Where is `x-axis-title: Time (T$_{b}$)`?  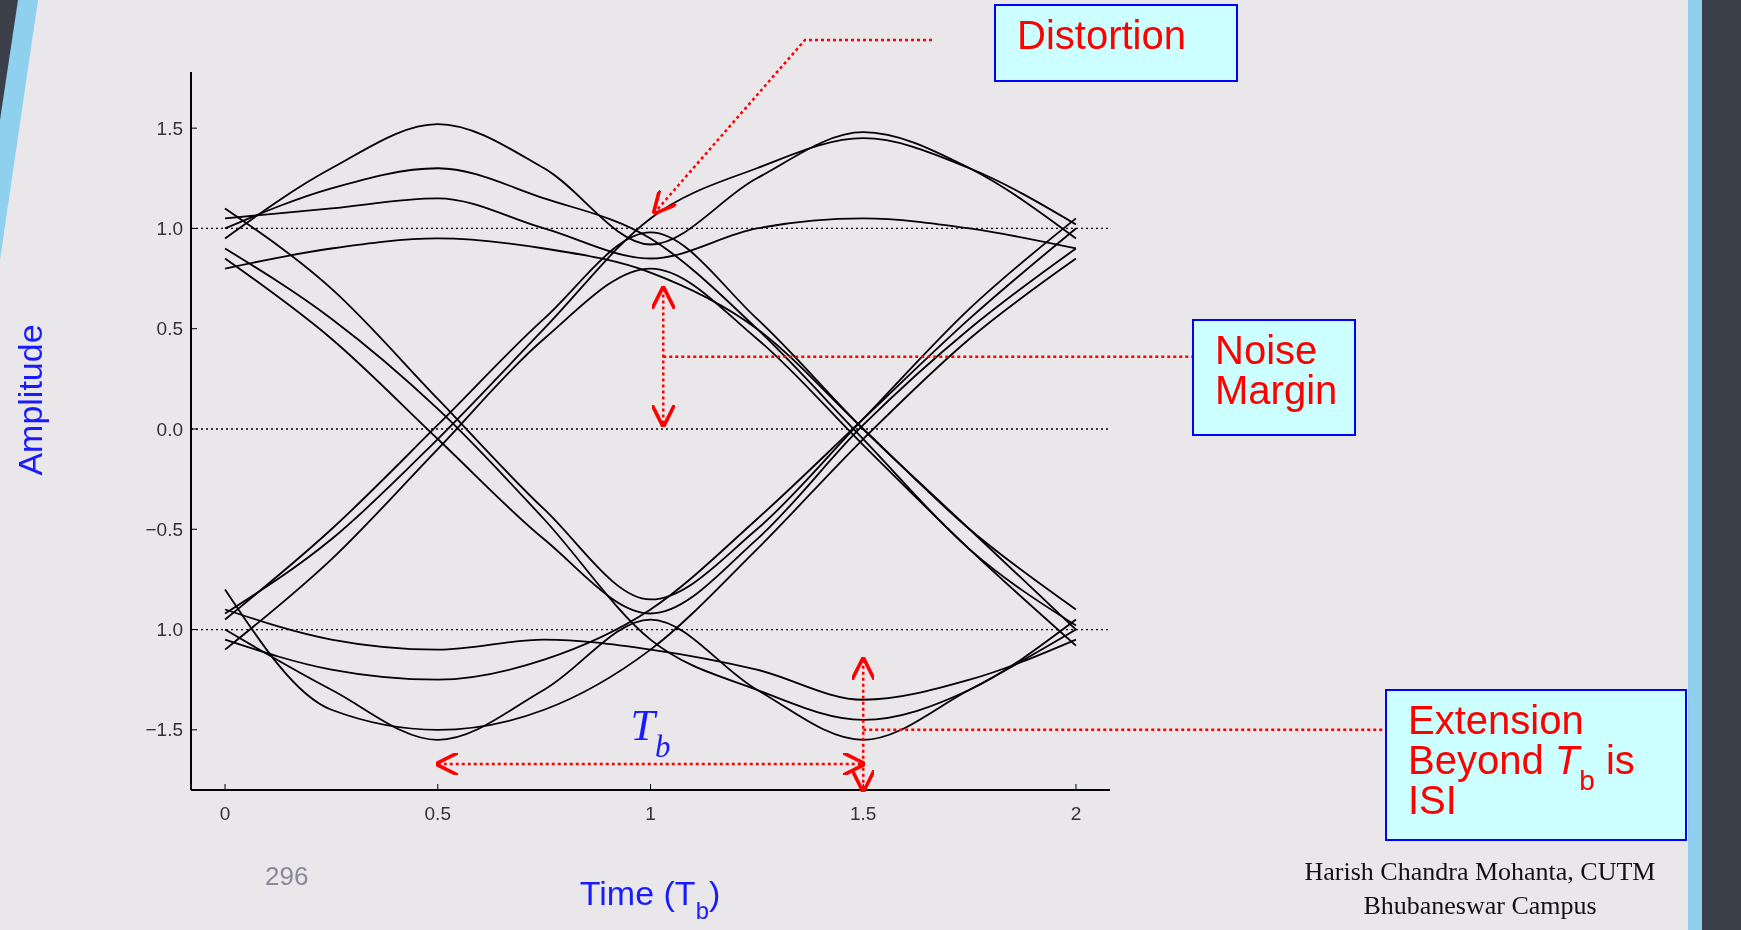
x-axis-title: Time (T$_{b}$) is located at coordinates (650, 899).